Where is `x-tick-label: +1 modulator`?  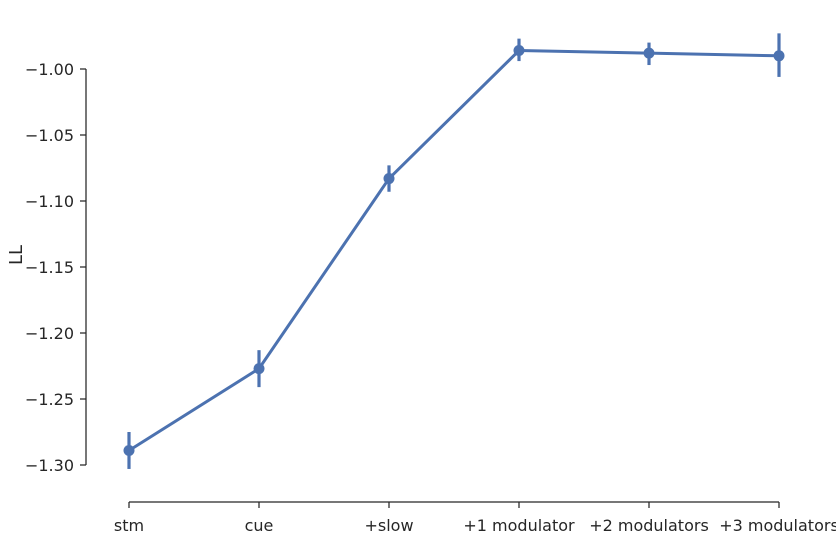
x-tick-label: +1 modulator is located at coordinates (519, 525).